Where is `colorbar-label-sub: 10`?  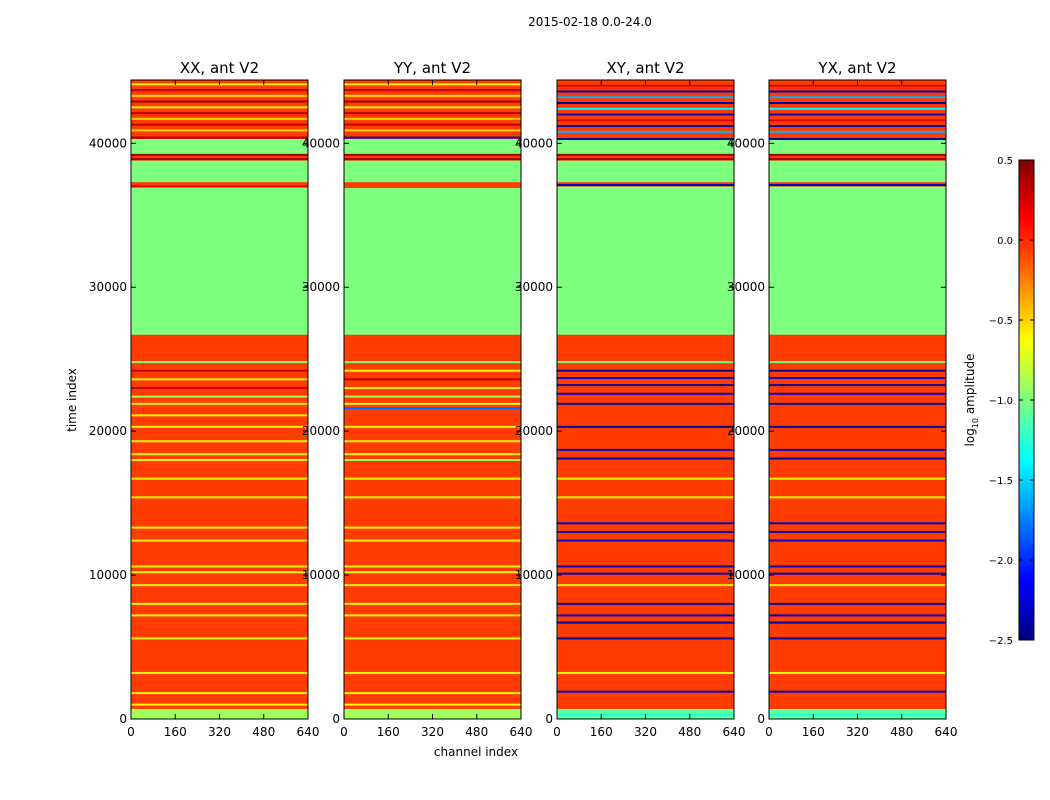 colorbar-label-sub: 10 is located at coordinates (975, 423).